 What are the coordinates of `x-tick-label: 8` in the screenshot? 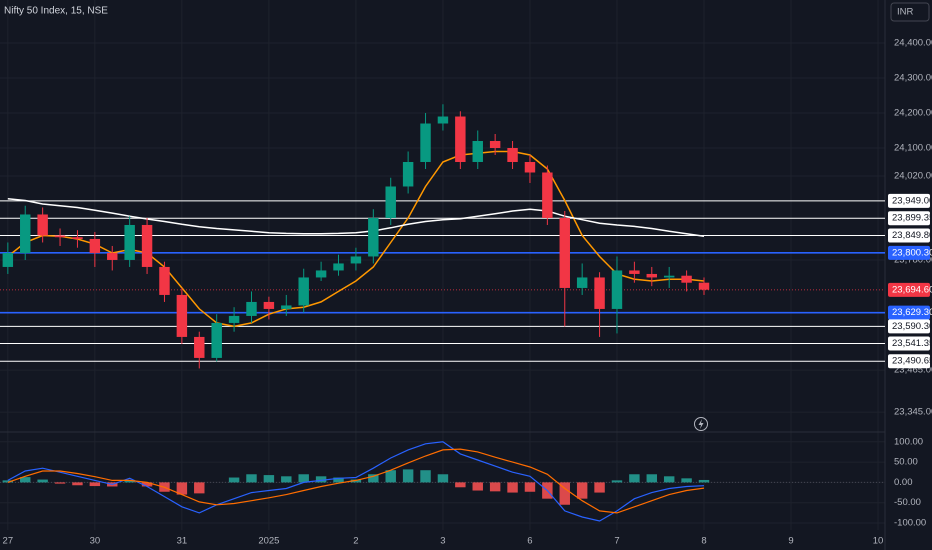 It's located at (703, 541).